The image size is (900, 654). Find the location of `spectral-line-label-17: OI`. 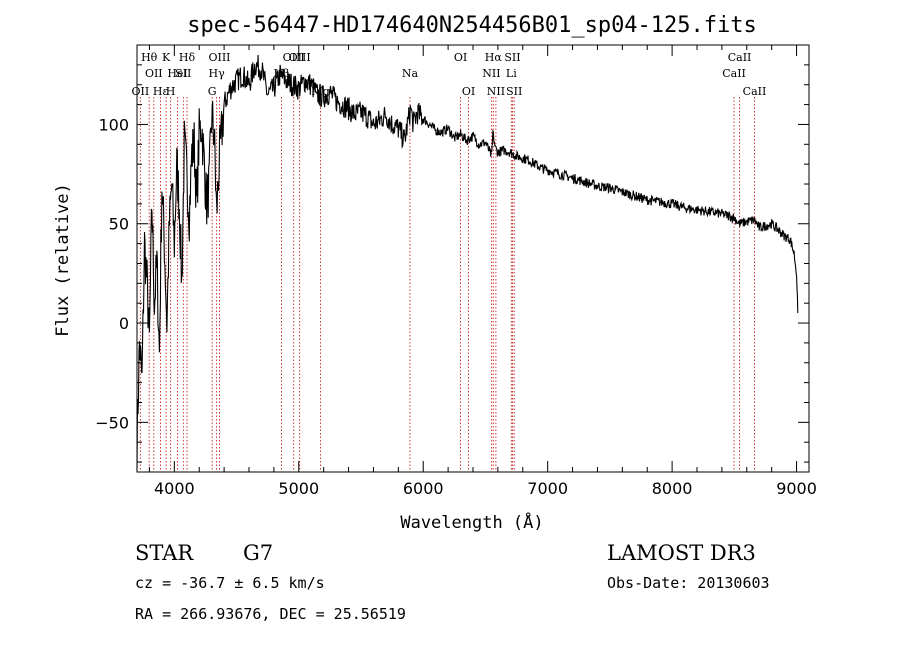

spectral-line-label-17: OI is located at coordinates (460, 57).